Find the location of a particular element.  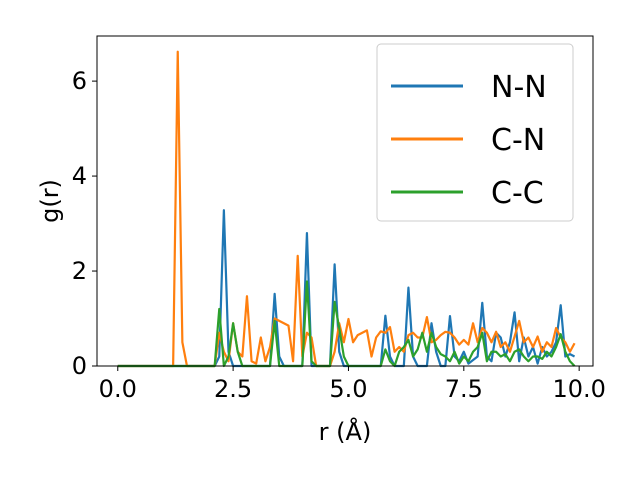

x-tick-label: 0.0 is located at coordinates (118, 389).